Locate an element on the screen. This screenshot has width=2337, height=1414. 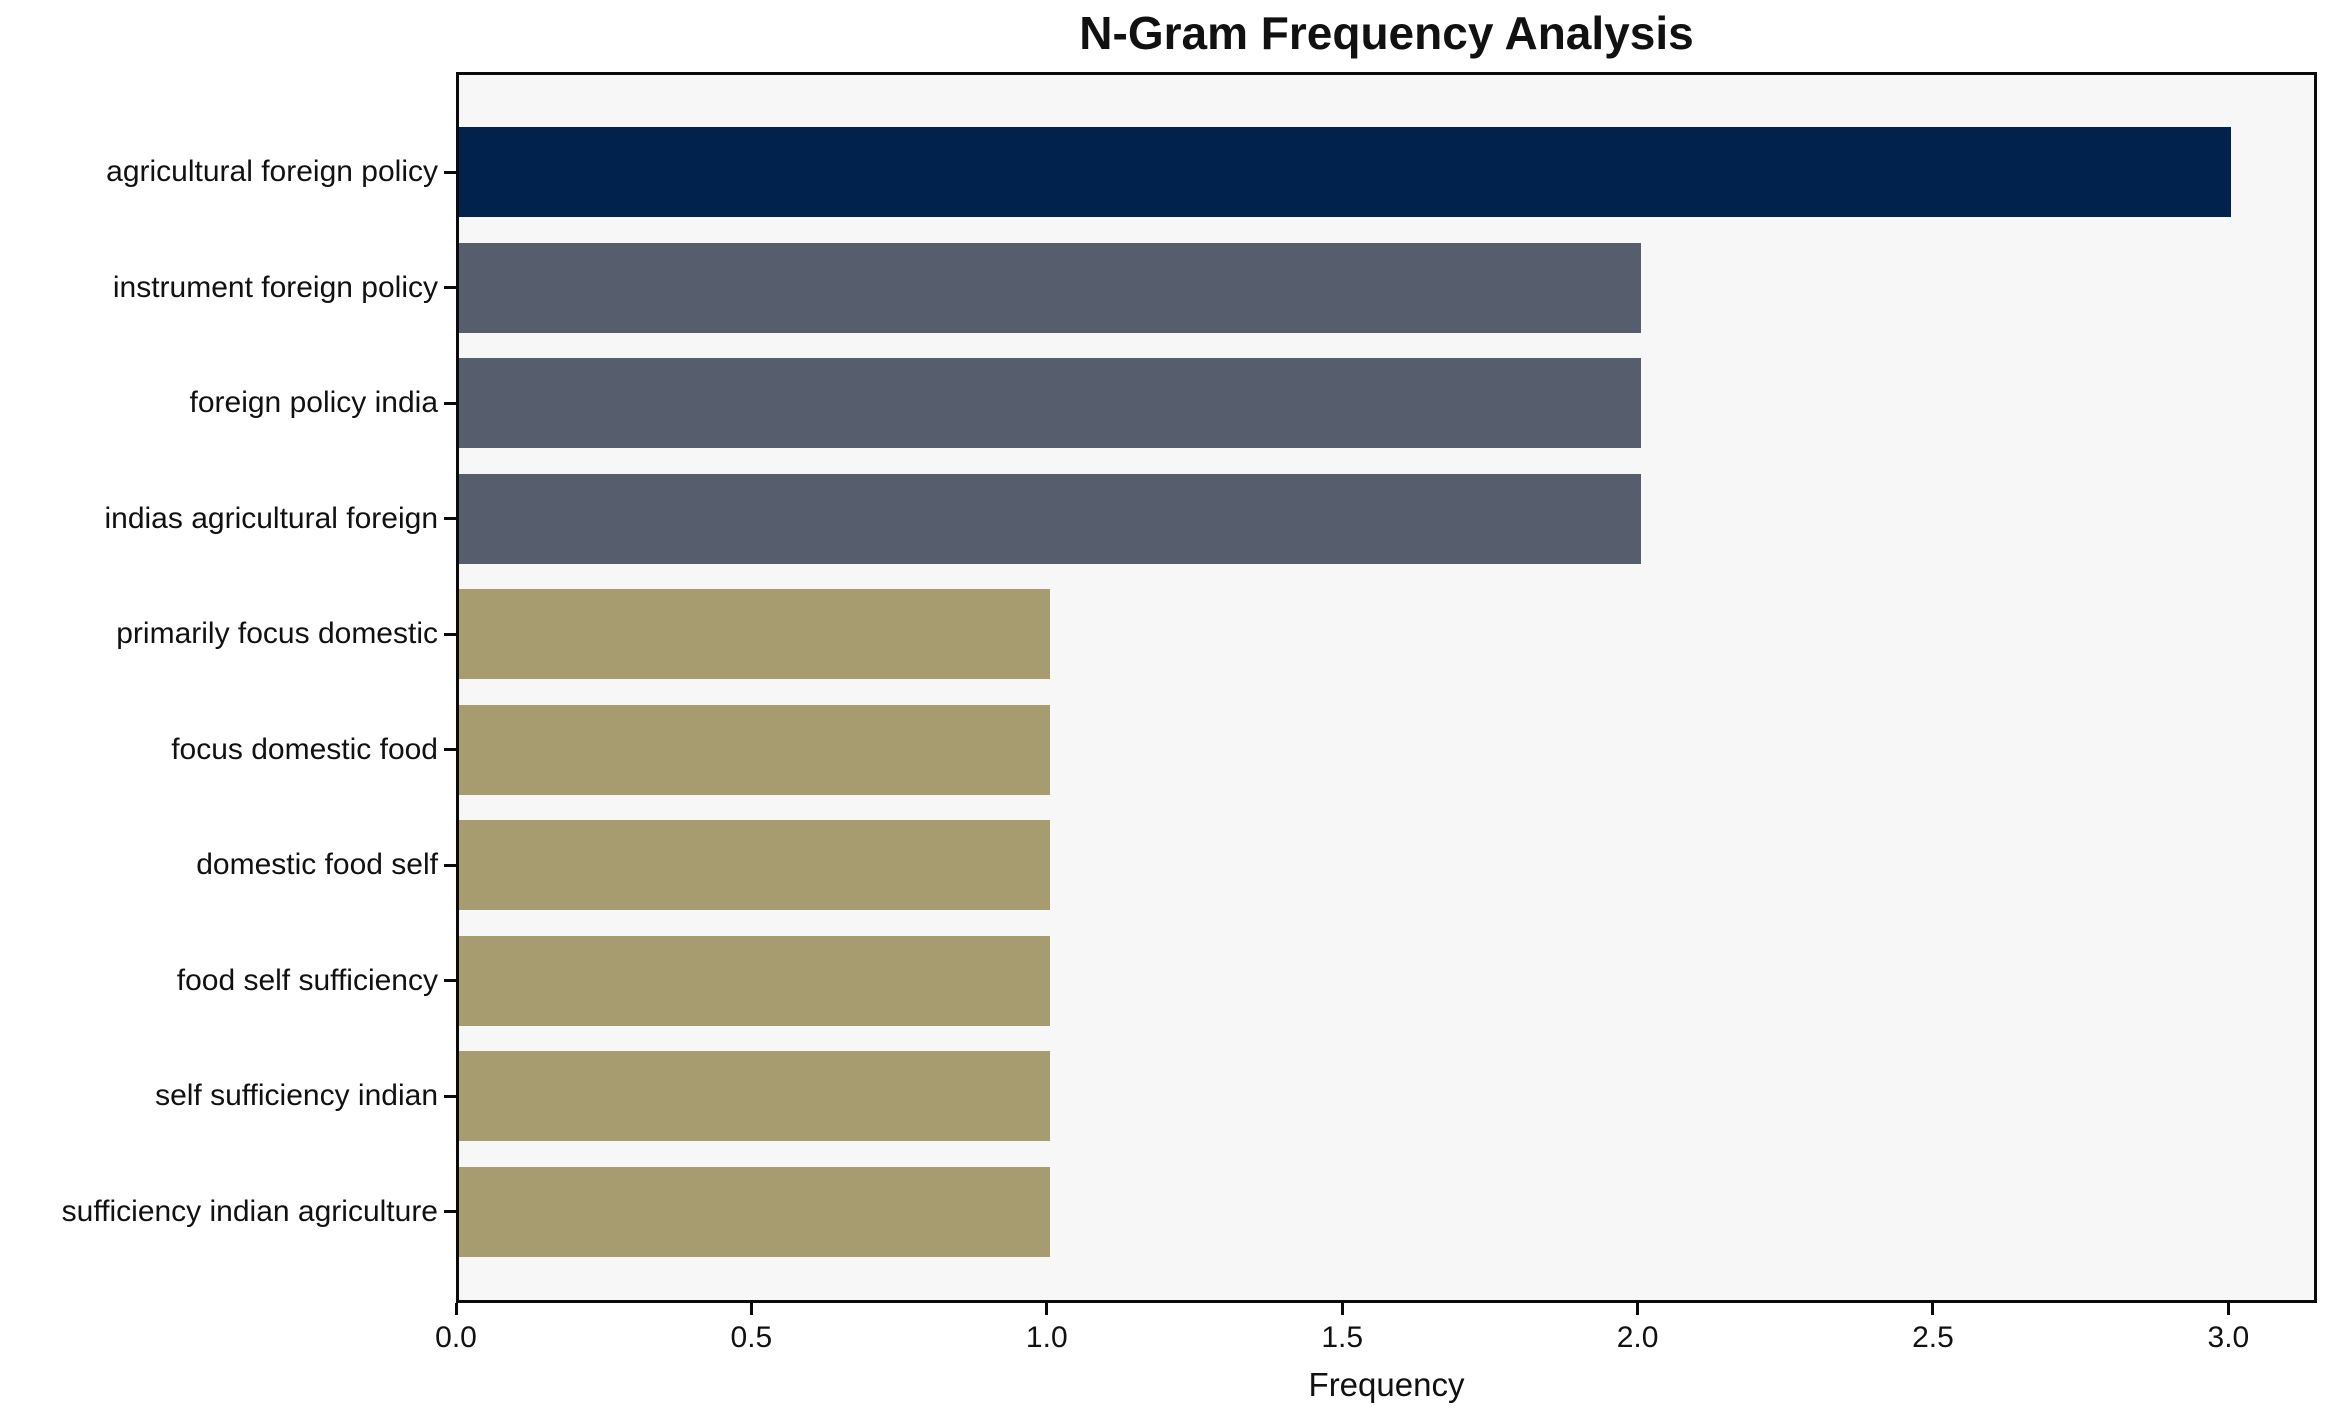
y-tick-label: self sufficiency indian is located at coordinates (296, 1095).